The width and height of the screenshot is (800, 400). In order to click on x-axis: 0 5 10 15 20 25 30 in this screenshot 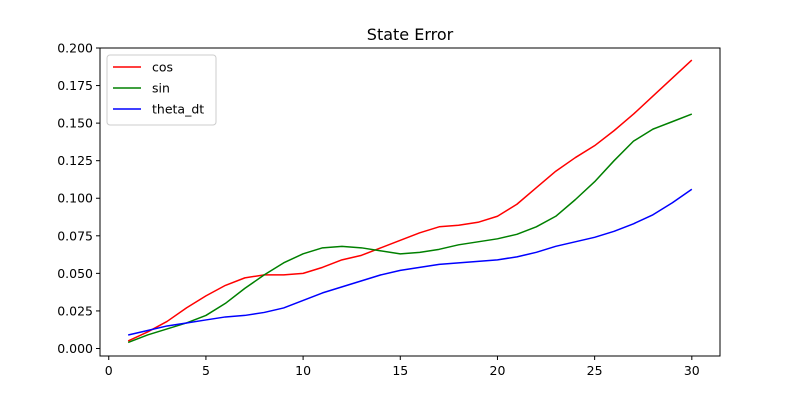, I will do `click(402, 367)`.